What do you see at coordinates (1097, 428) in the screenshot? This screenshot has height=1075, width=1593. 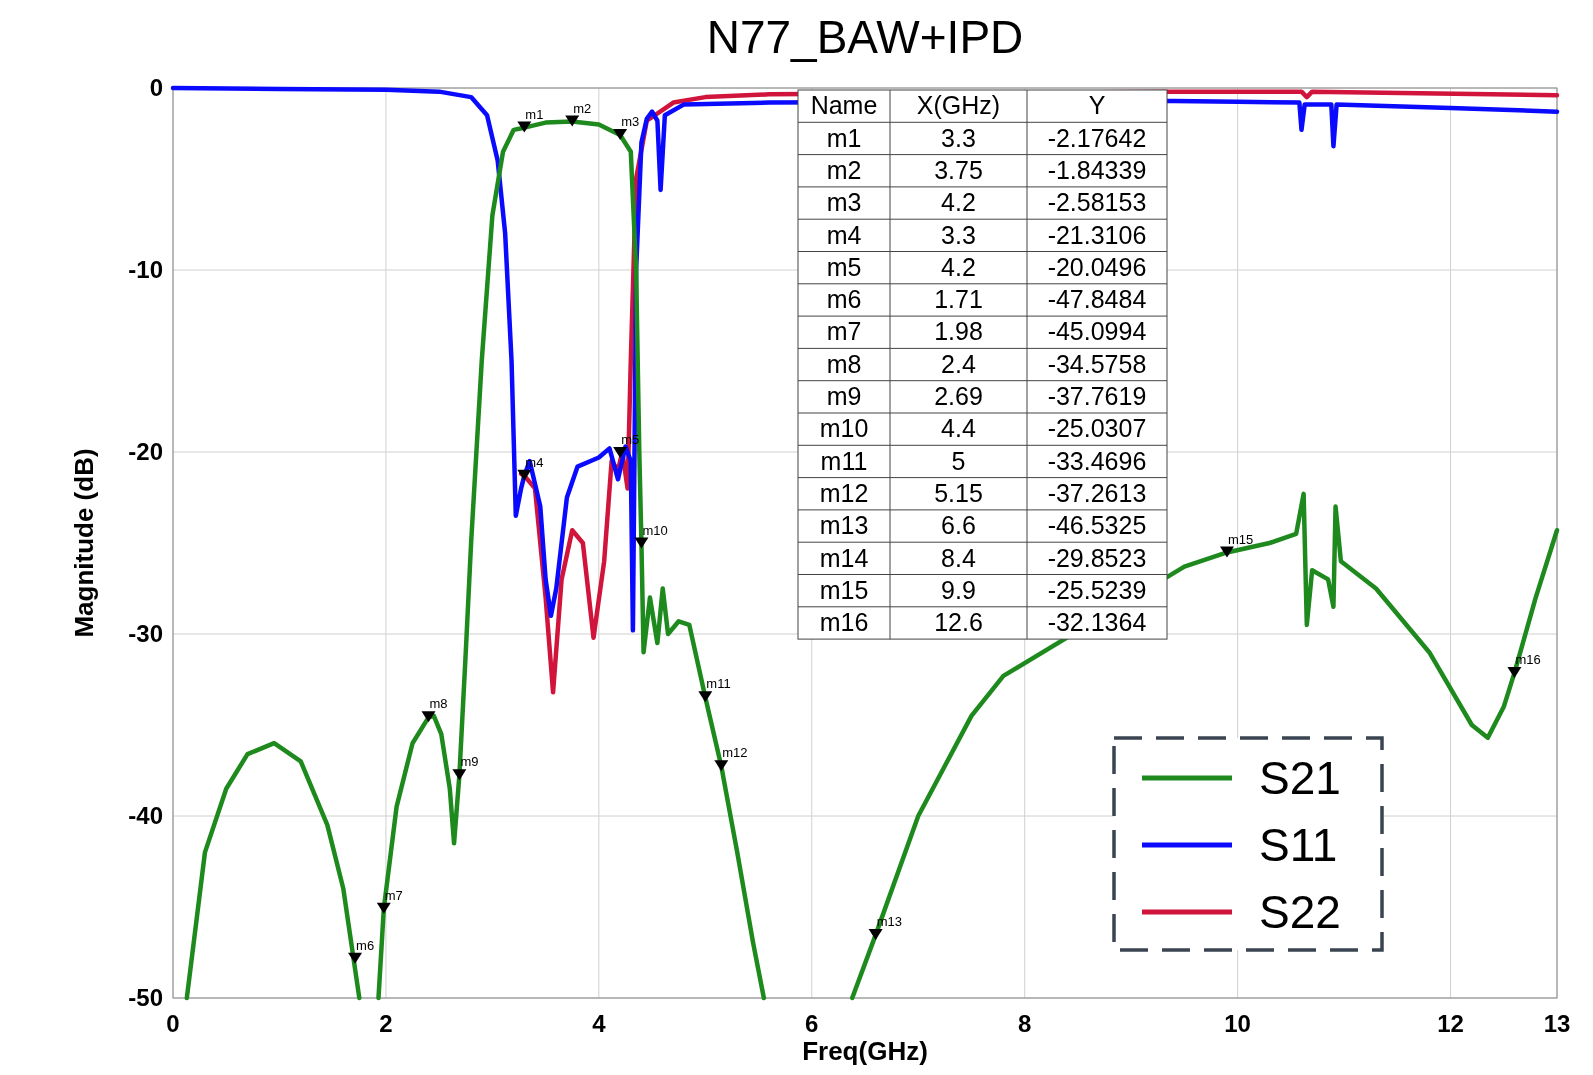 I see `annotation: -25.0307` at bounding box center [1097, 428].